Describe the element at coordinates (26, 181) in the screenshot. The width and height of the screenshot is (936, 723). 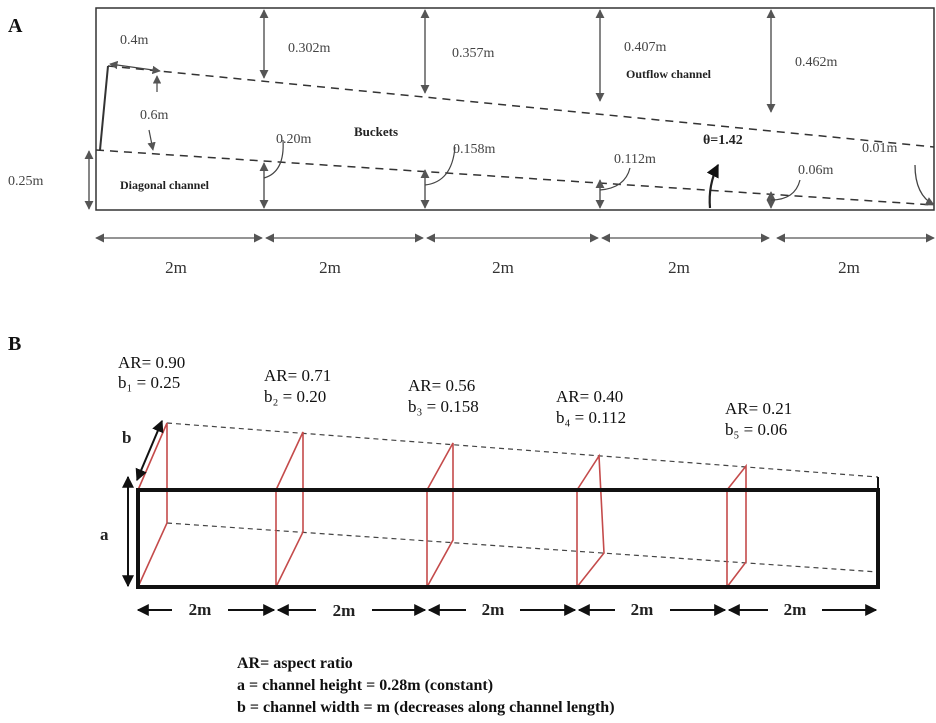
I see `left-height-label: 0.25m` at that location.